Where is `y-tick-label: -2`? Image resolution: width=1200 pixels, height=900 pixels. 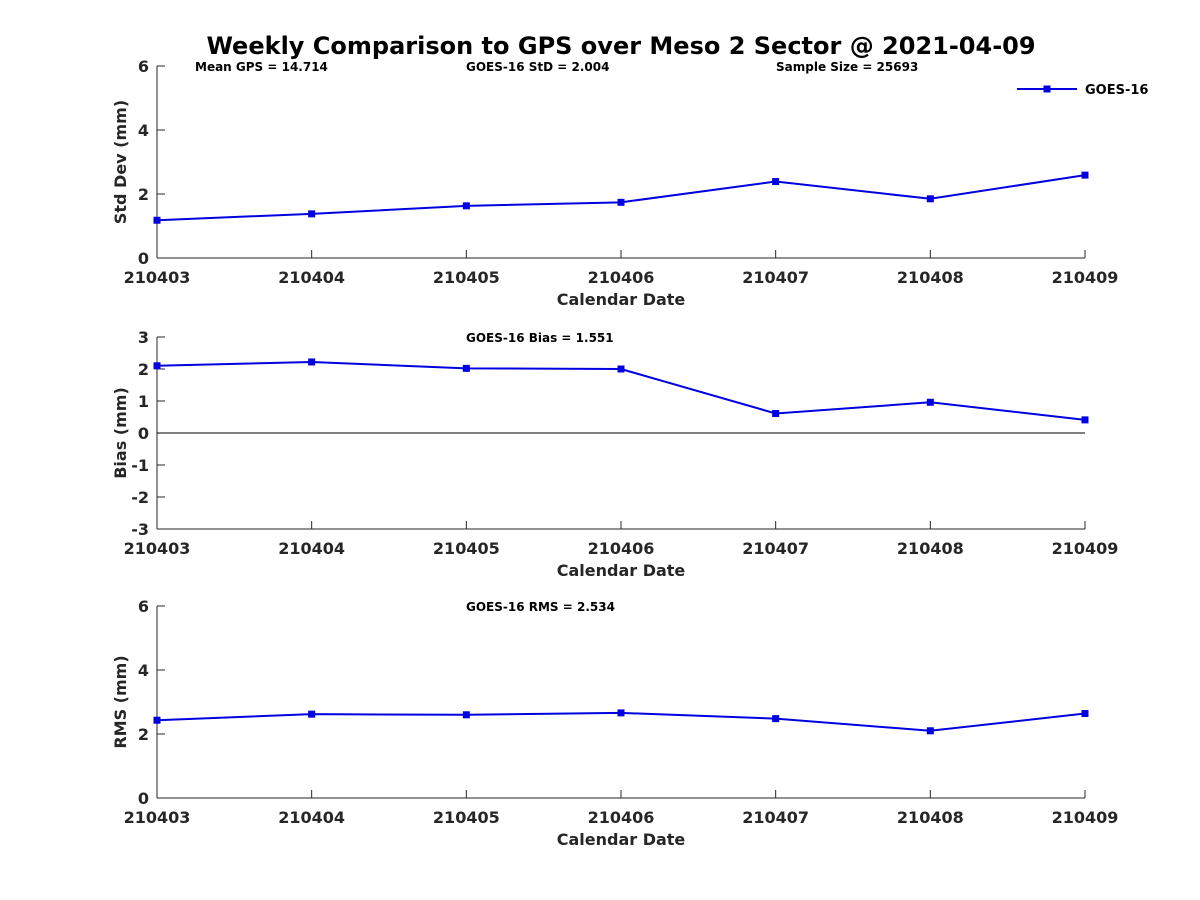 y-tick-label: -2 is located at coordinates (140, 497).